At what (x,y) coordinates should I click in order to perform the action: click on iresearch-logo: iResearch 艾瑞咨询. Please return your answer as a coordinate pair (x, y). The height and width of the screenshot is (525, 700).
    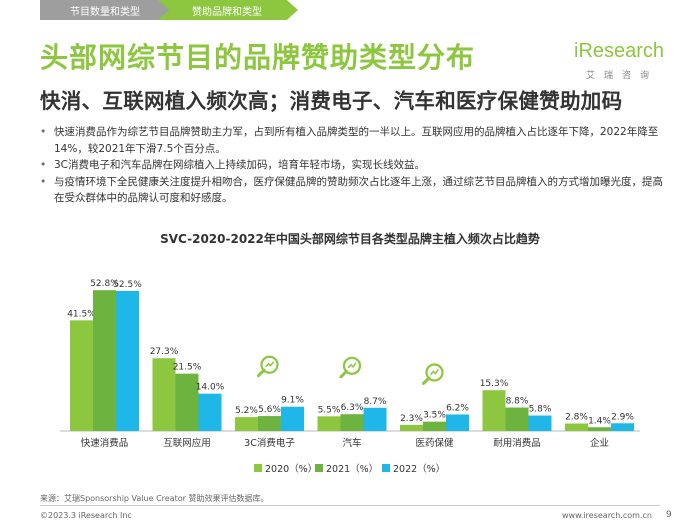
    Looking at the image, I should click on (619, 61).